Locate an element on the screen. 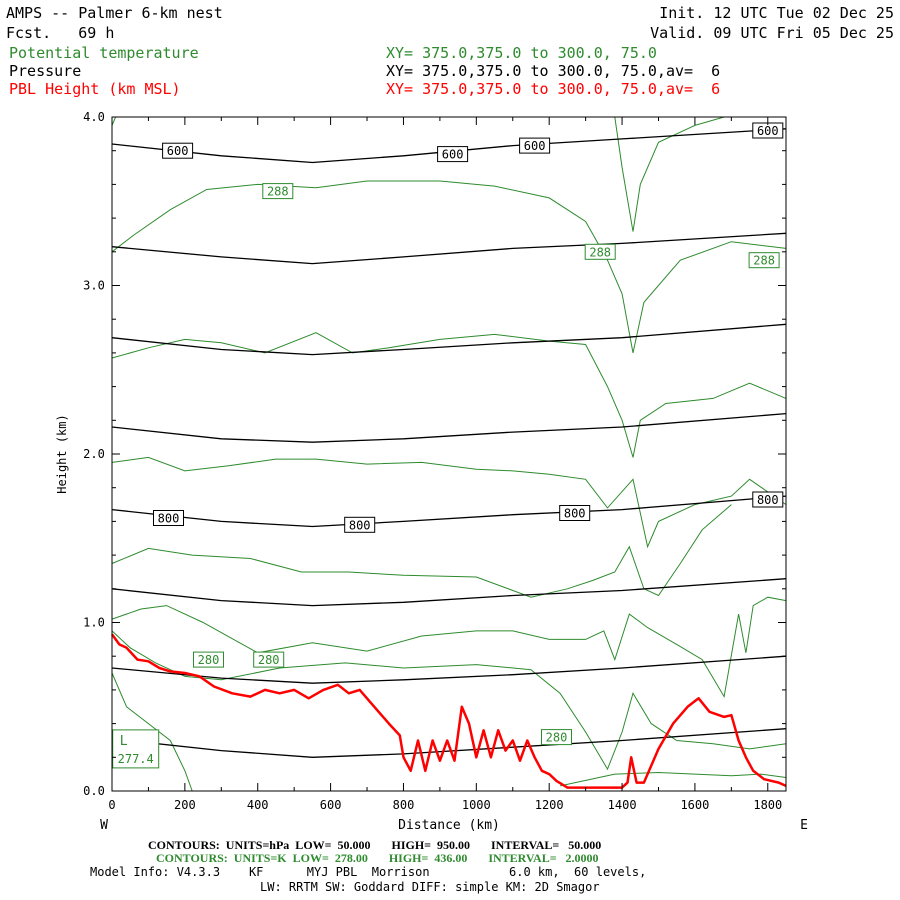 The height and width of the screenshot is (900, 900). valid-time: Valid. 09 UTC Fri 05 Dec 25 is located at coordinates (772, 33).